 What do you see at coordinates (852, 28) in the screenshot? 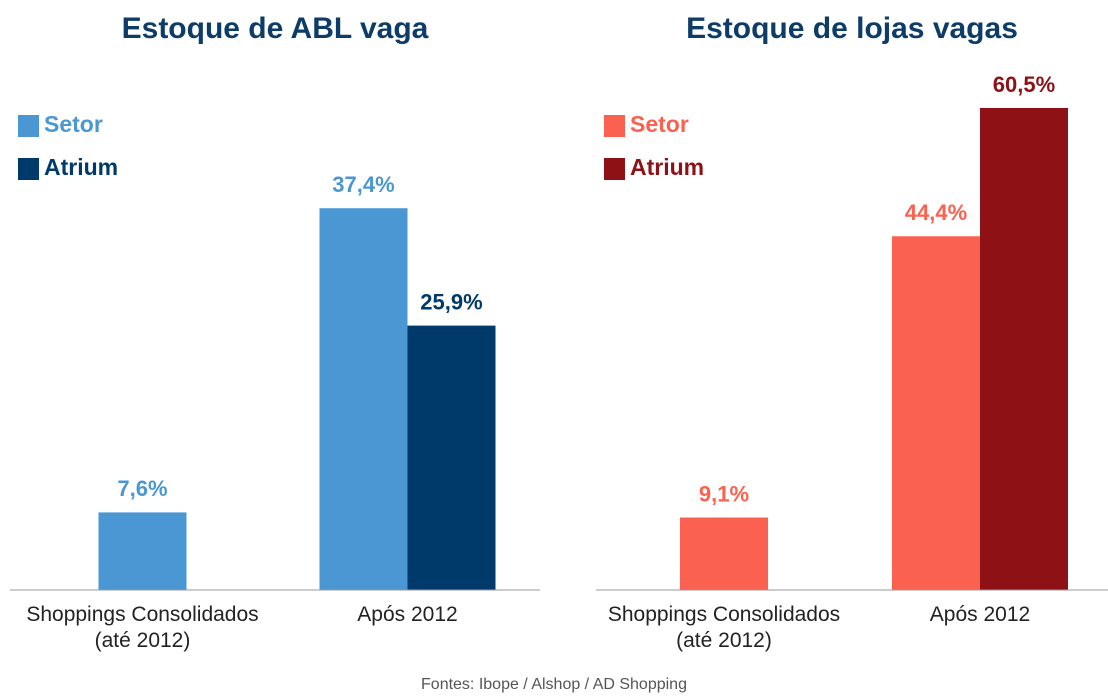
I see `chart-title: Estoque de lojas vagas` at bounding box center [852, 28].